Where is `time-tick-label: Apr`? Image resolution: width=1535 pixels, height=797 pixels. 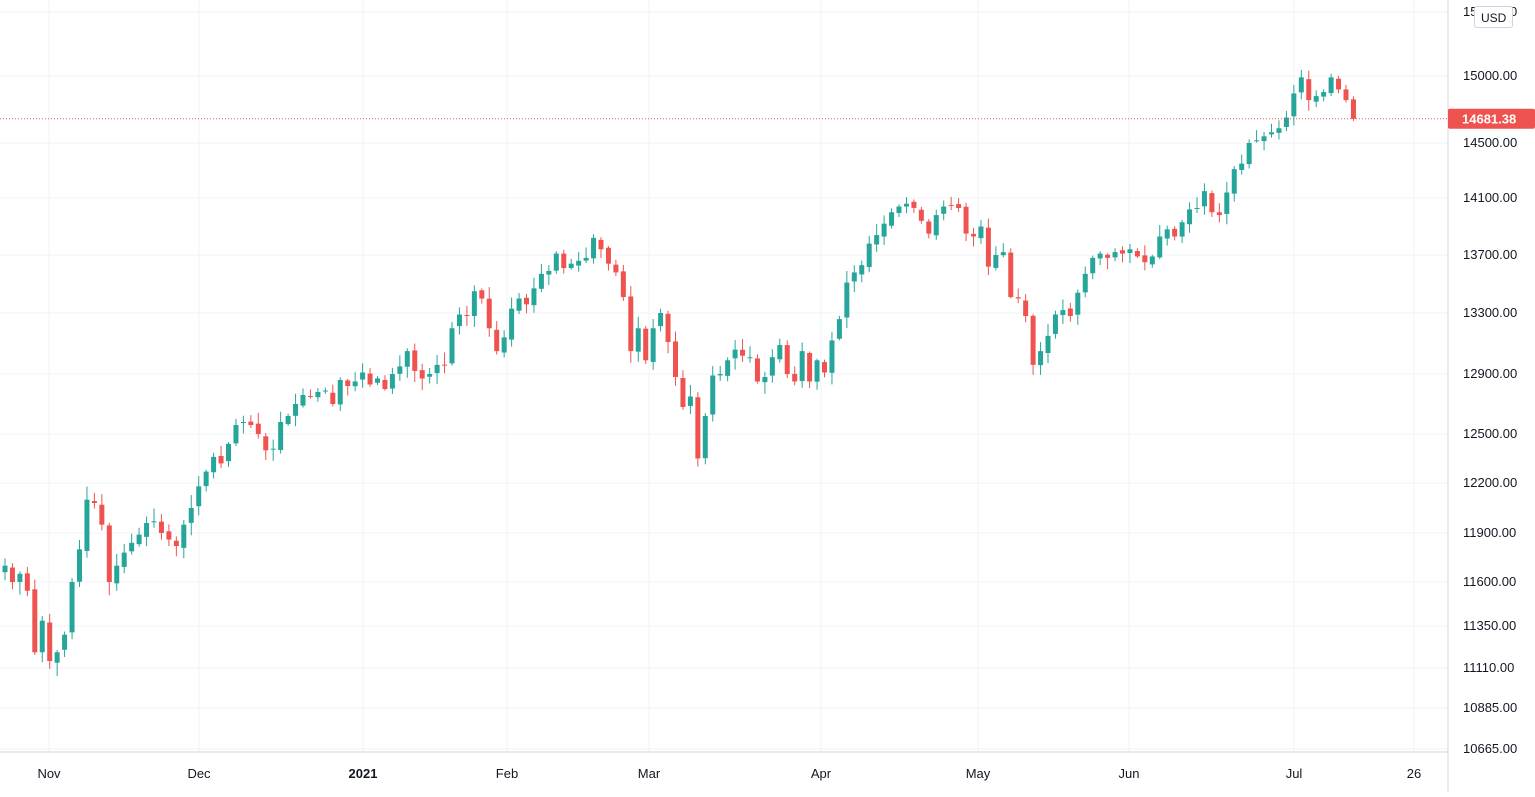
time-tick-label: Apr is located at coordinates (821, 773).